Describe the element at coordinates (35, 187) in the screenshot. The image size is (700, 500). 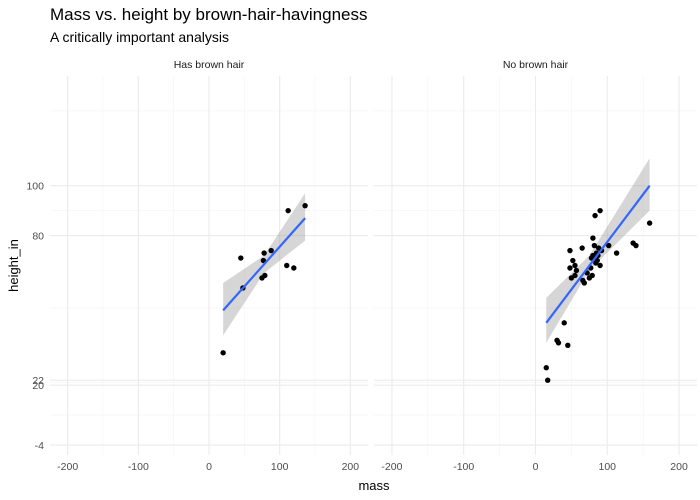
I see `y-tick-label: 100` at that location.